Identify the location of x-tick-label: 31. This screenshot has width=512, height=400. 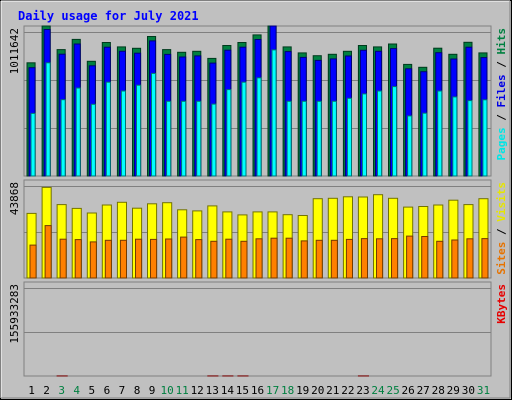
(483, 390).